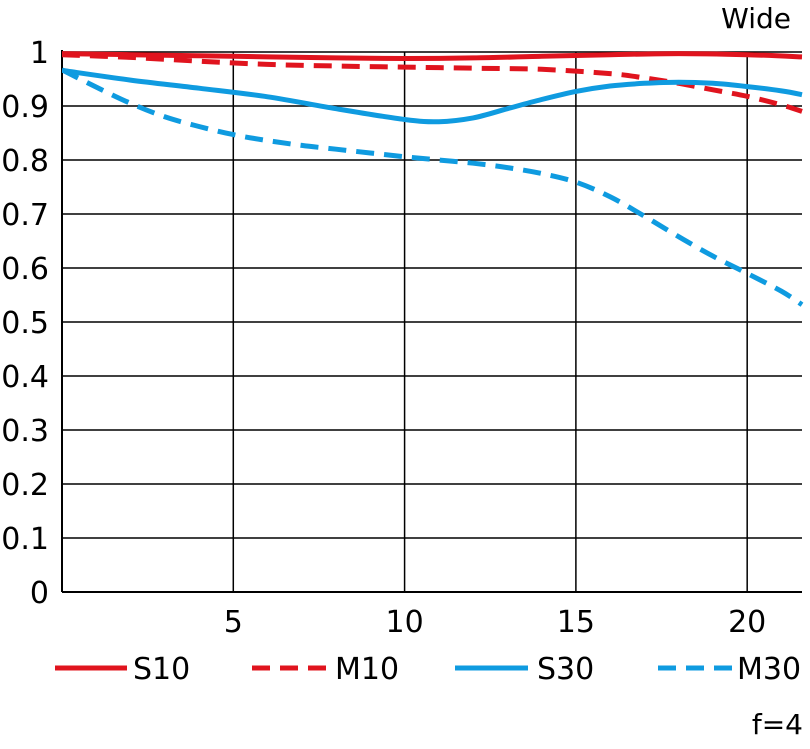 This screenshot has height=749, width=810. What do you see at coordinates (756, 18) in the screenshot?
I see `chart-title: Wide` at bounding box center [756, 18].